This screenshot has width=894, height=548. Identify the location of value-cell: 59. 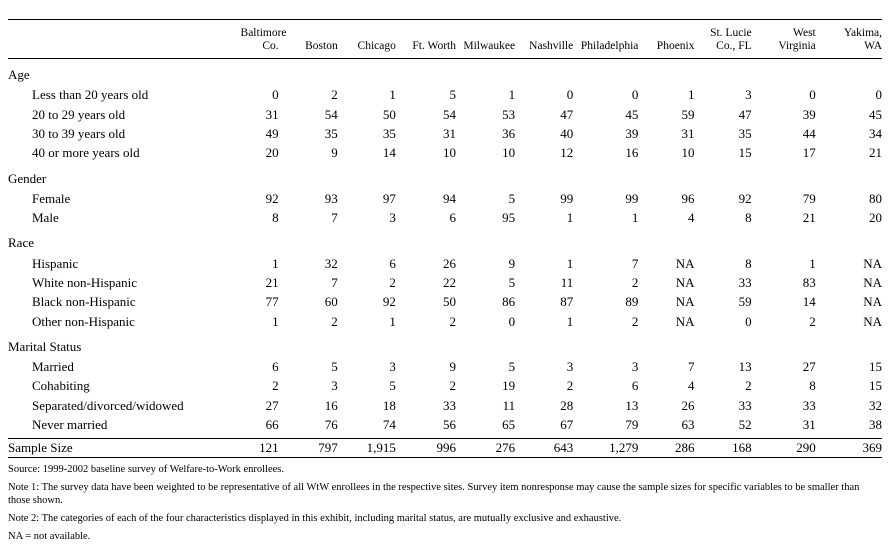
(745, 302).